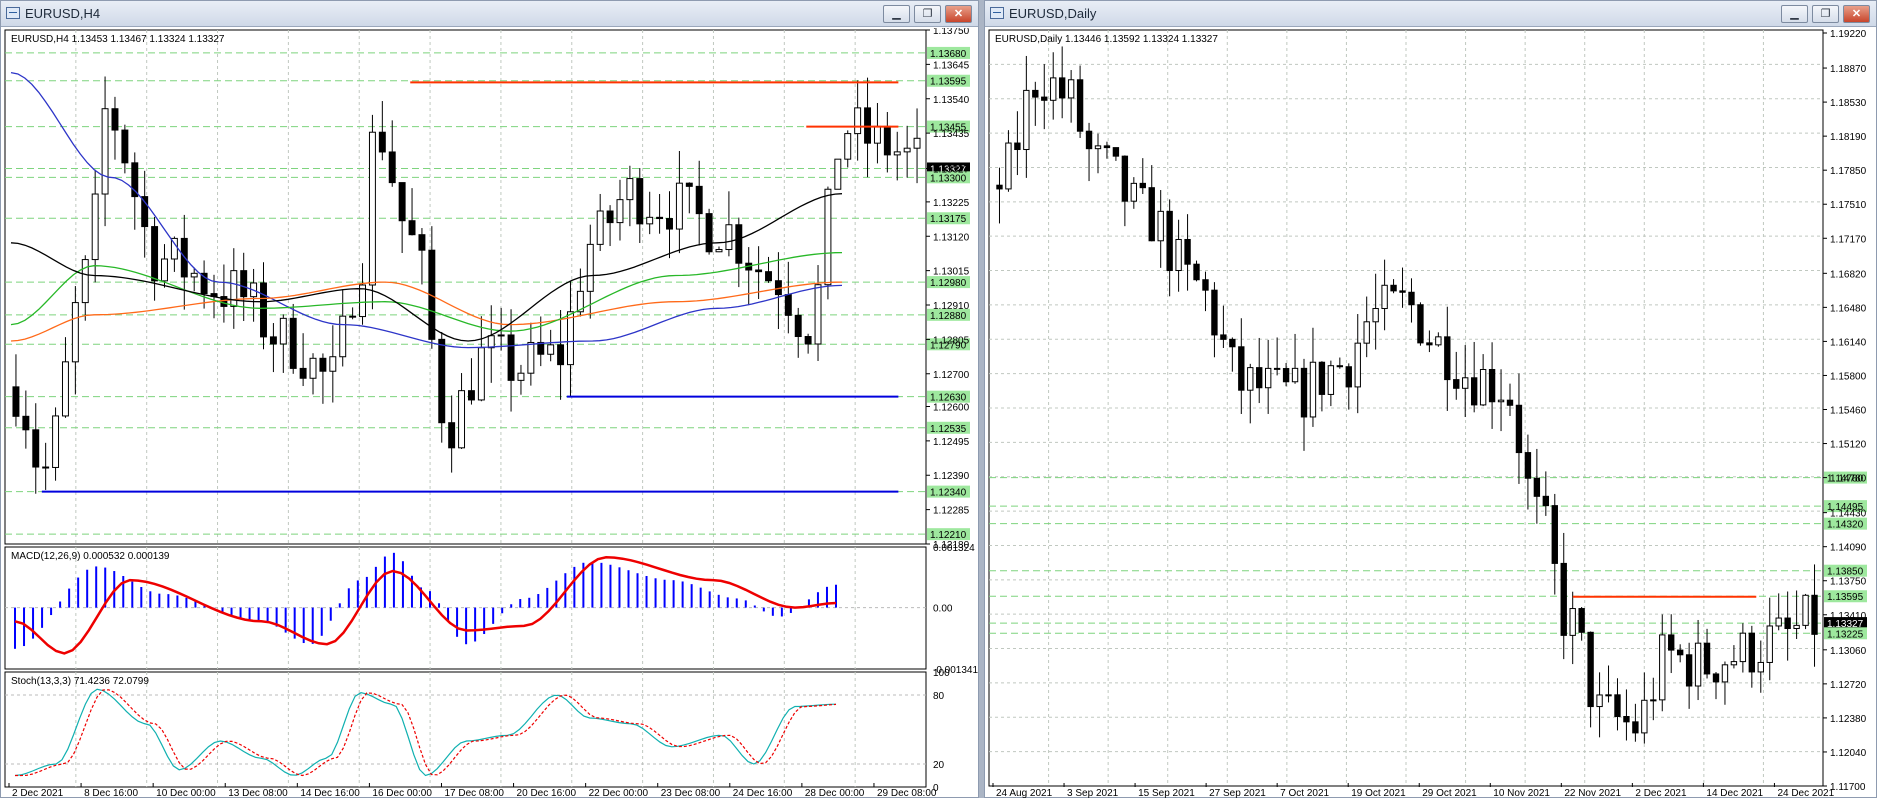 This screenshot has height=798, width=1877. Describe the element at coordinates (1848, 616) in the screenshot. I see `daily-price-axis-tick-label: 1.13410` at that location.